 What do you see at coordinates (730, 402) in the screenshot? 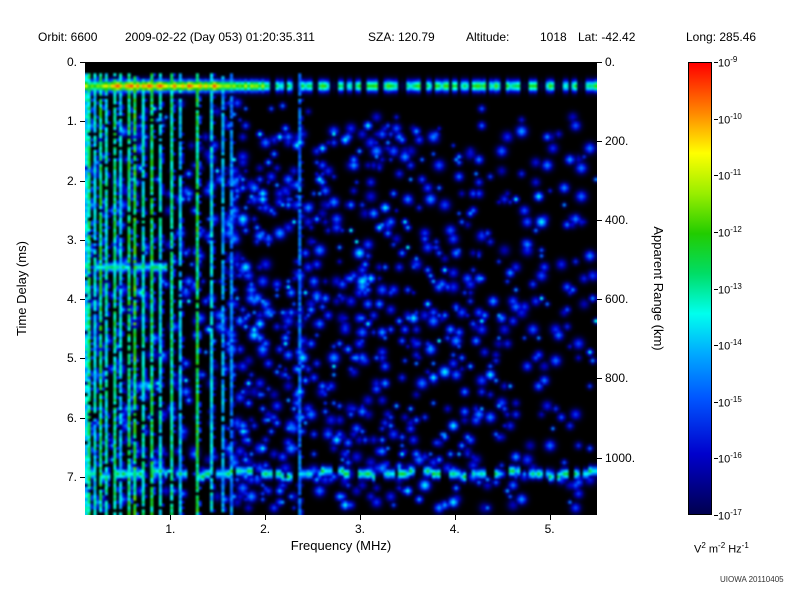
I see `colorbar-tick-label: 10-15` at bounding box center [730, 402].